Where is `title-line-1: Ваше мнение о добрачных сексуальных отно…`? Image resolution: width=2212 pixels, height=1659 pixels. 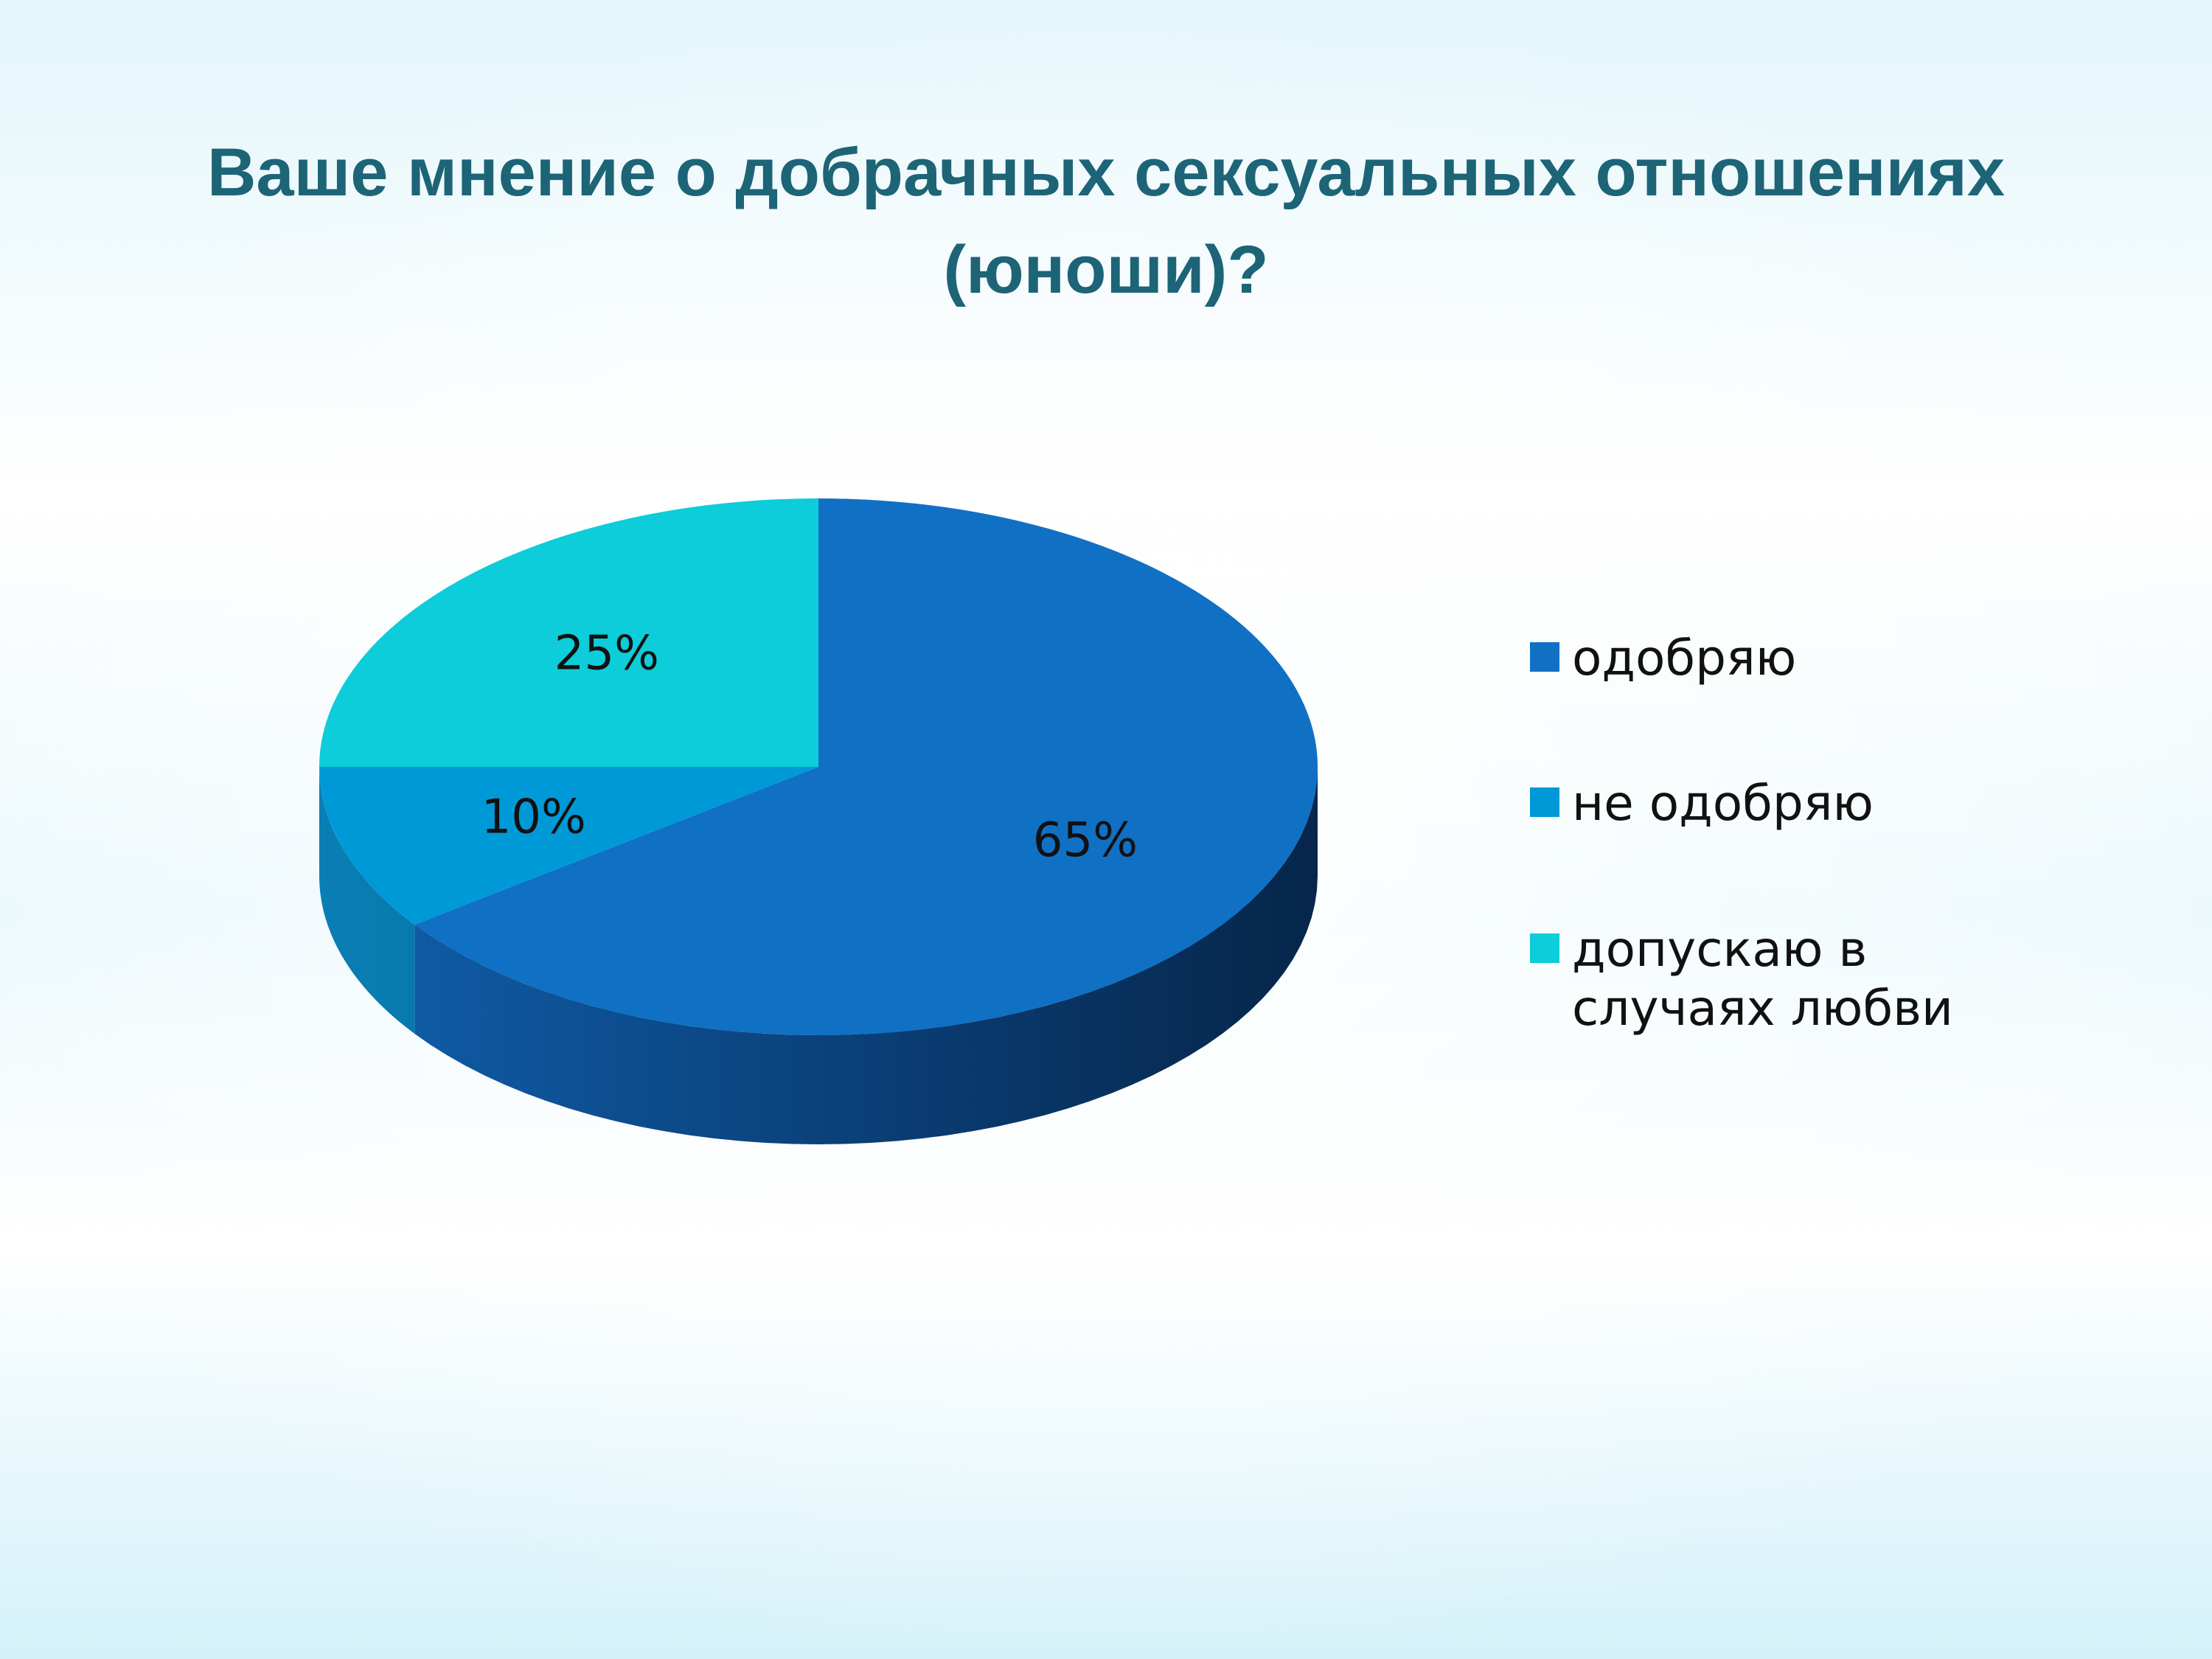 title-line-1: Ваше мнение о добрачных сексуальных отно… is located at coordinates (1106, 172).